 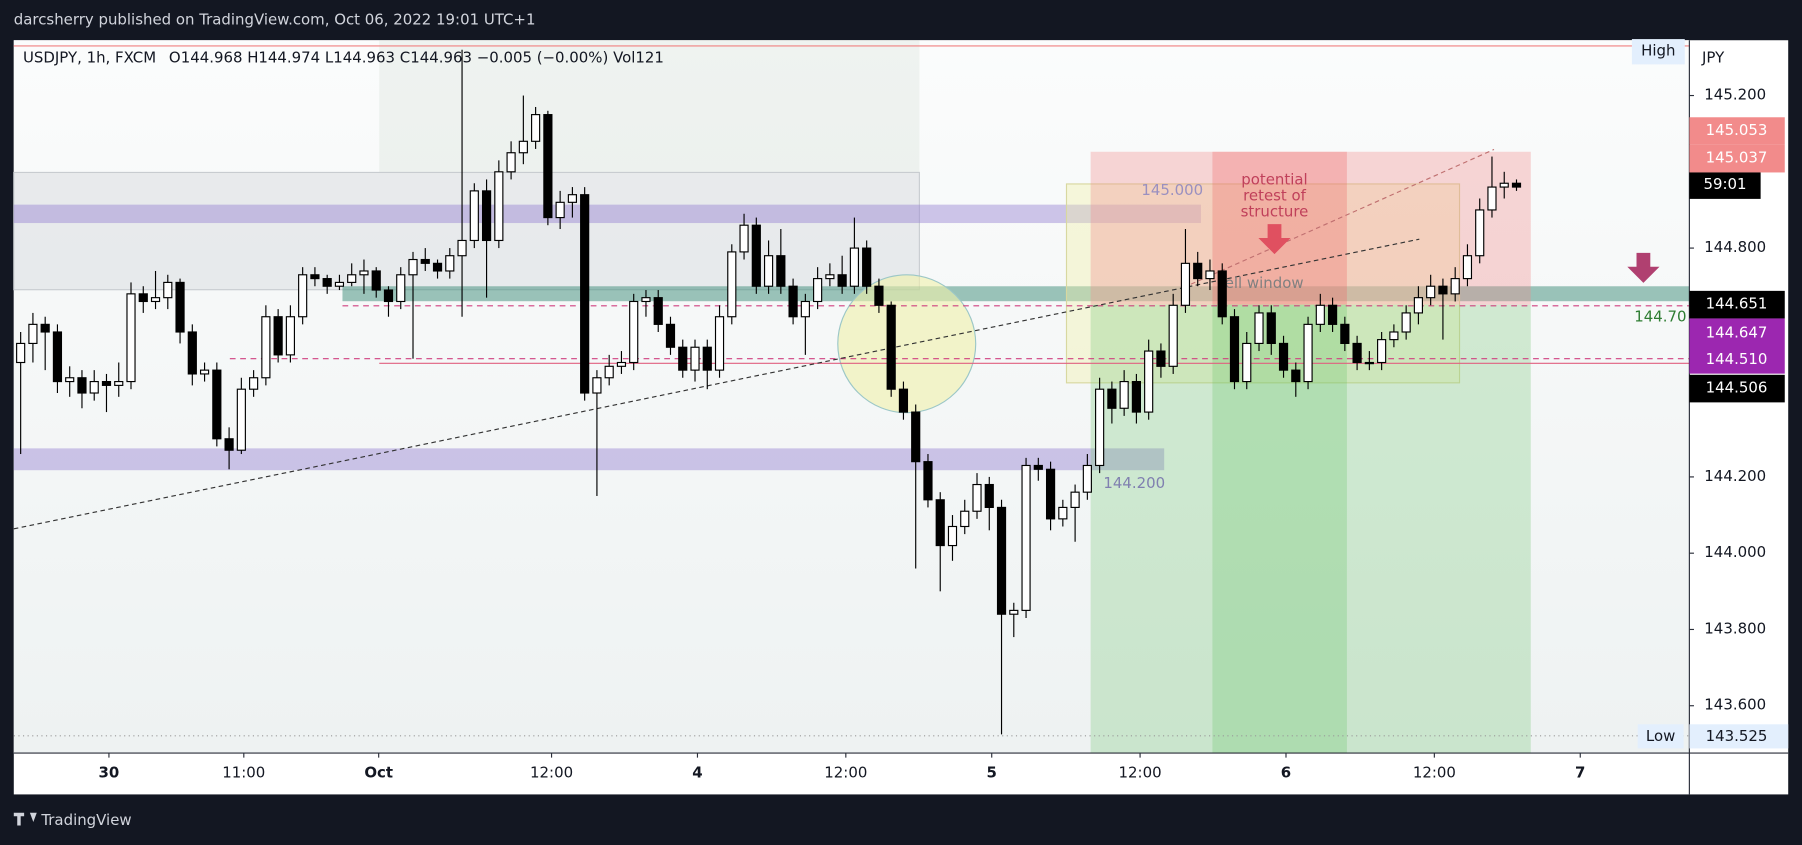 I want to click on y-tick-label: 144.800, so click(x=1735, y=247).